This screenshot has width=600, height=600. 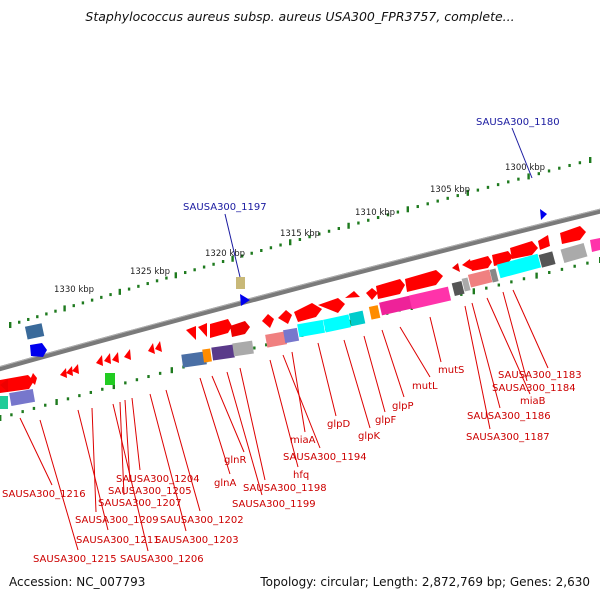 I want to click on gene-label: SAUSA300_1183, so click(x=540, y=375).